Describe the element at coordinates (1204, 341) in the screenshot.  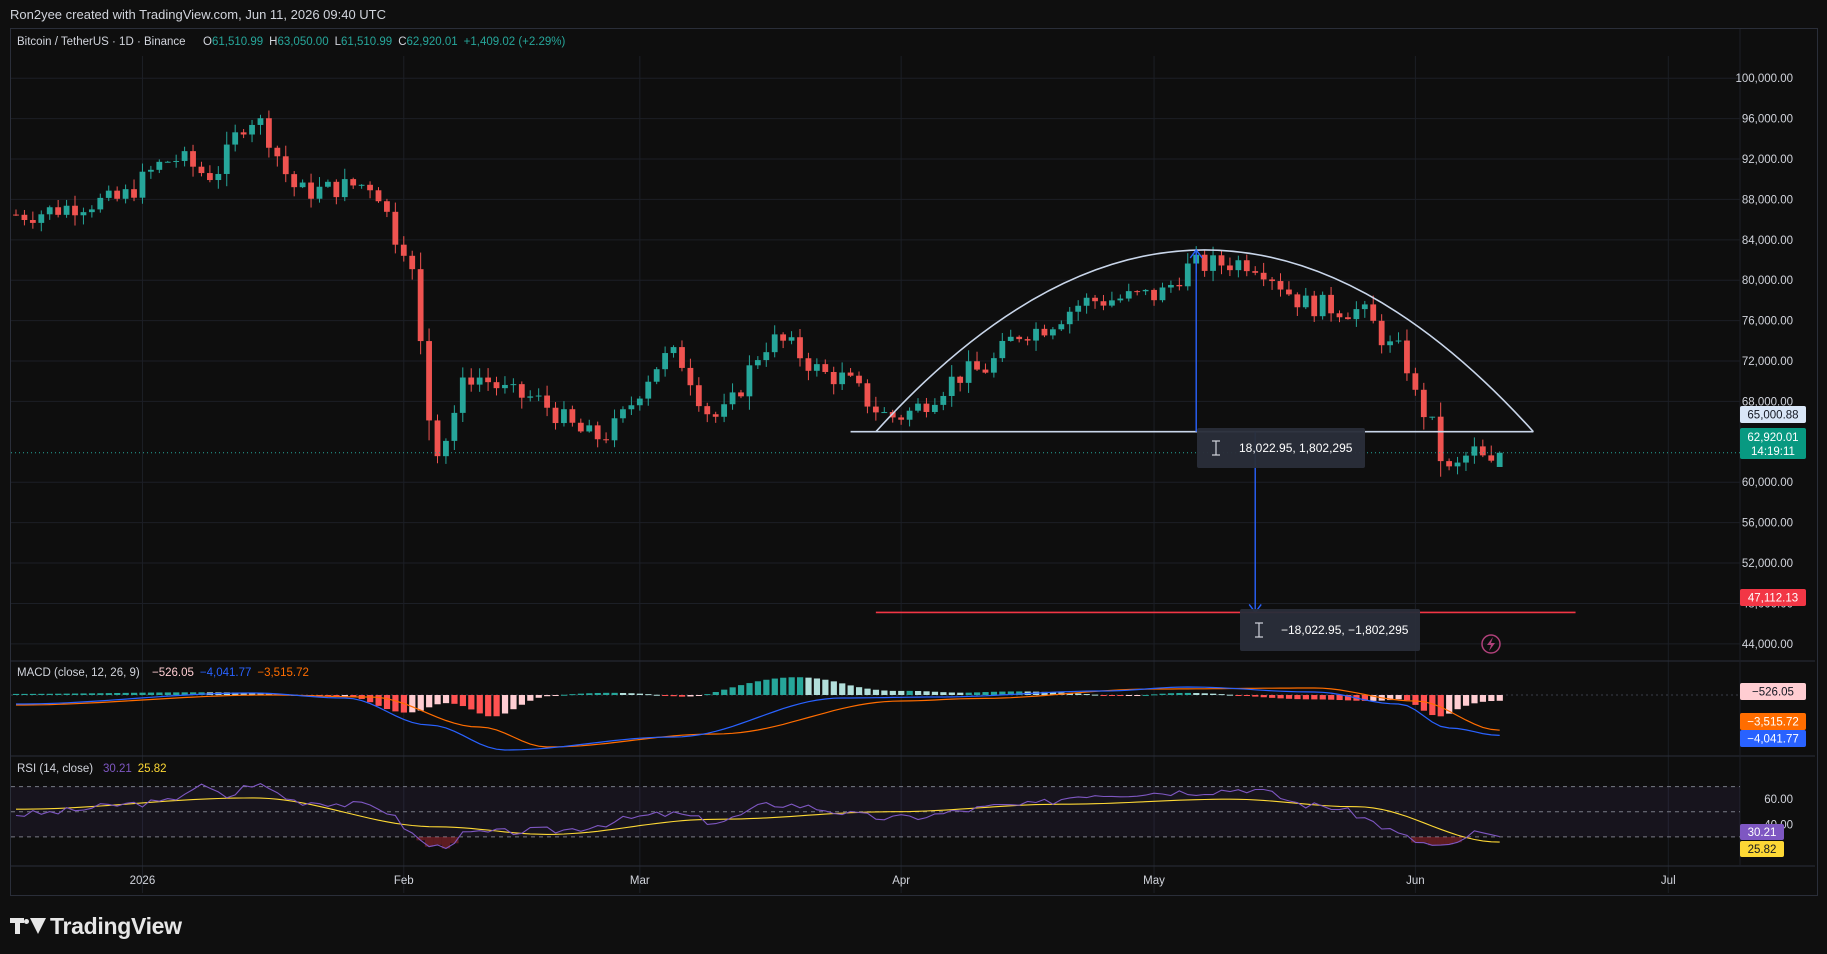
I see `rounded-top-arc` at that location.